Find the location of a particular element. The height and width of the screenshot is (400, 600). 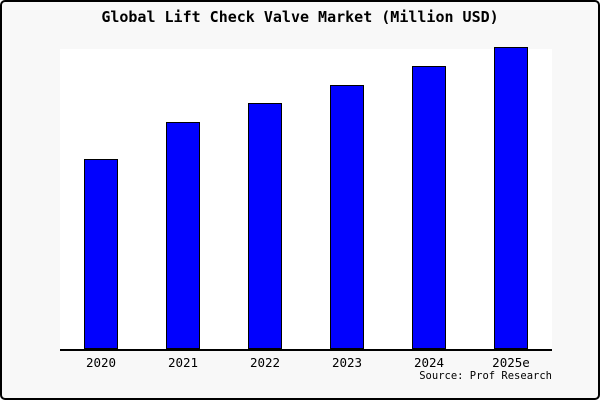

bar-2025e is located at coordinates (511, 198).